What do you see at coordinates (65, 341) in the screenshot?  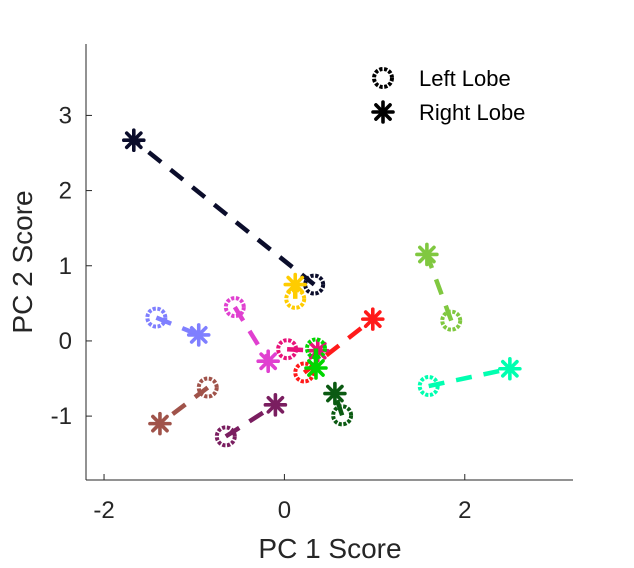 I see `y-tick-label: 0` at bounding box center [65, 341].